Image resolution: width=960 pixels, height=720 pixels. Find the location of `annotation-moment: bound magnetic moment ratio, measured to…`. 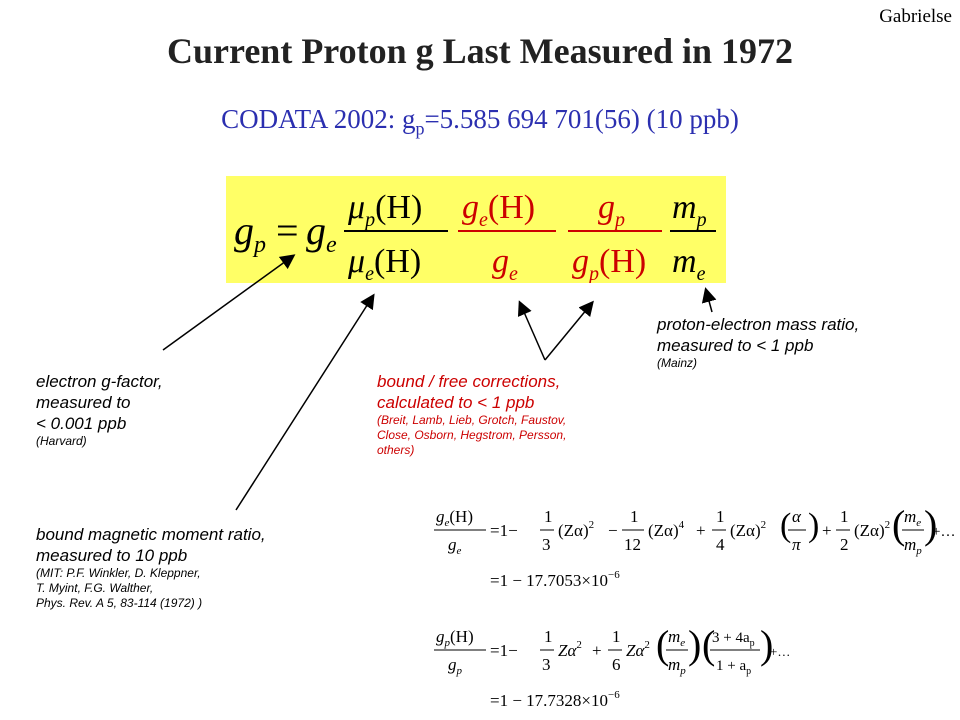

annotation-moment: bound magnetic moment ratio, measured to… is located at coordinates (151, 567).